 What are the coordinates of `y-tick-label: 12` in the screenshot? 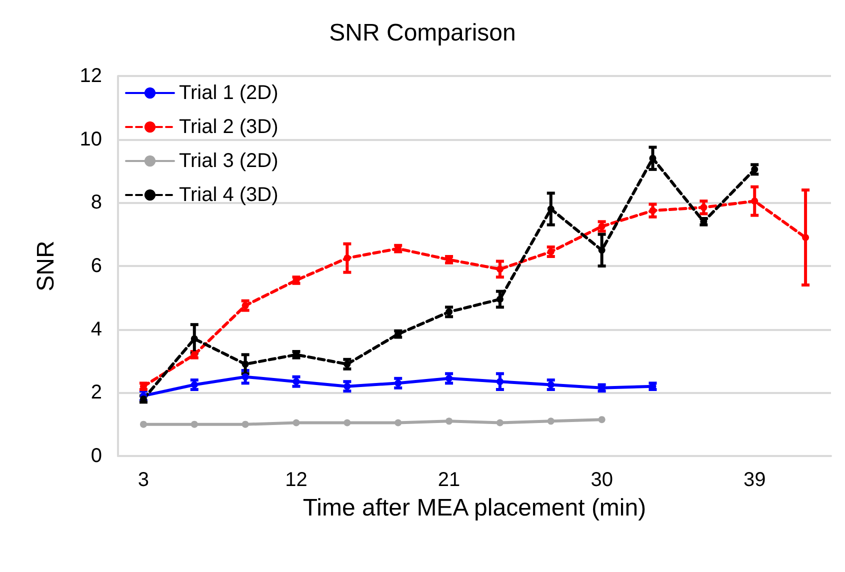 It's located at (91, 76).